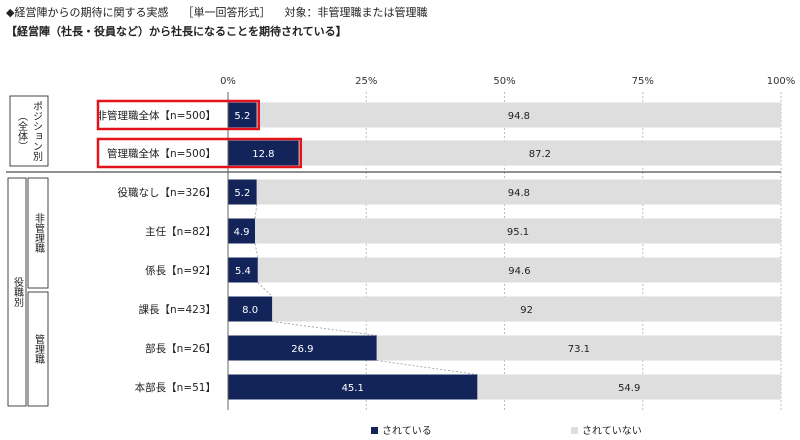 Image resolution: width=800 pixels, height=440 pixels. I want to click on data-label-expected: 26.9, so click(302, 349).